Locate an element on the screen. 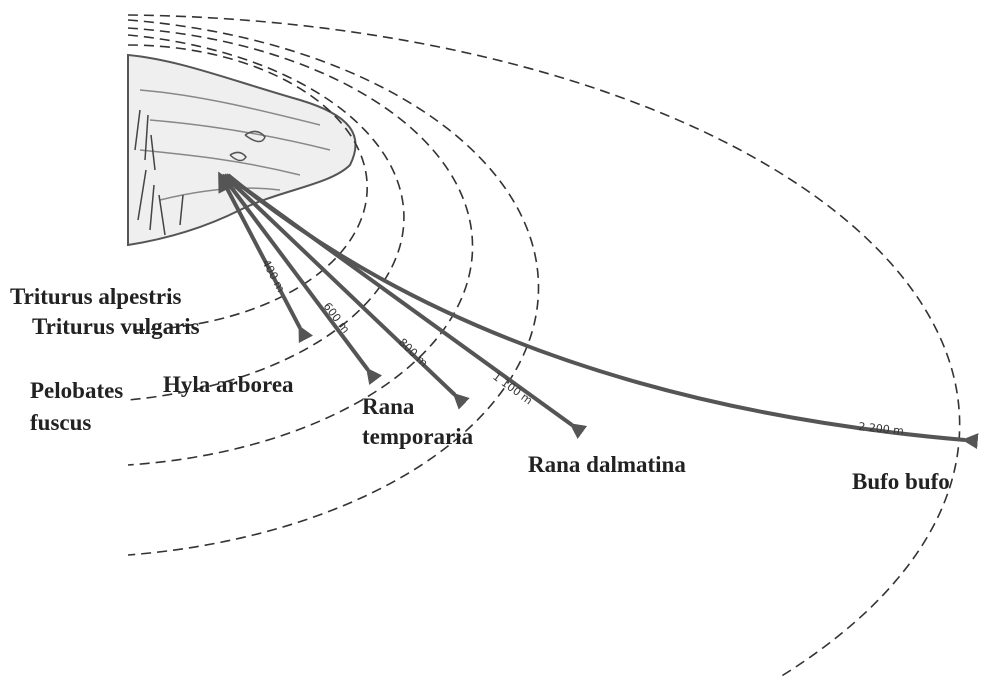 This screenshot has width=997, height=677. species-label: Rana dalmatina is located at coordinates (607, 464).